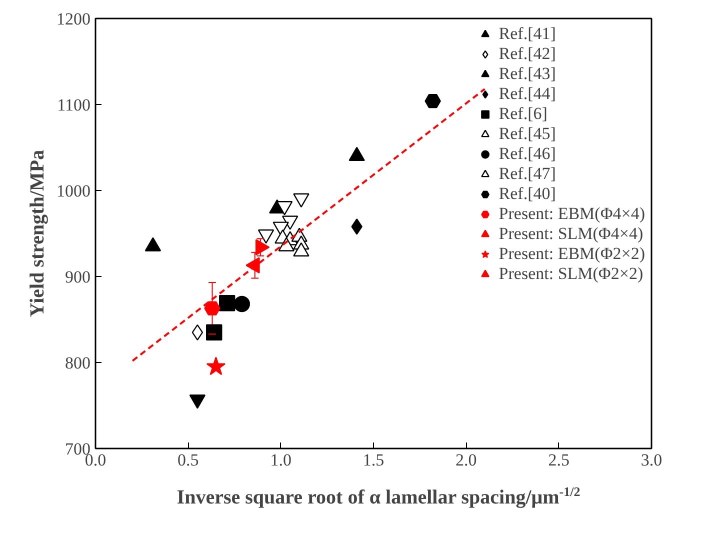  What do you see at coordinates (74, 105) in the screenshot?
I see `y-tick-label: 1100` at bounding box center [74, 105].